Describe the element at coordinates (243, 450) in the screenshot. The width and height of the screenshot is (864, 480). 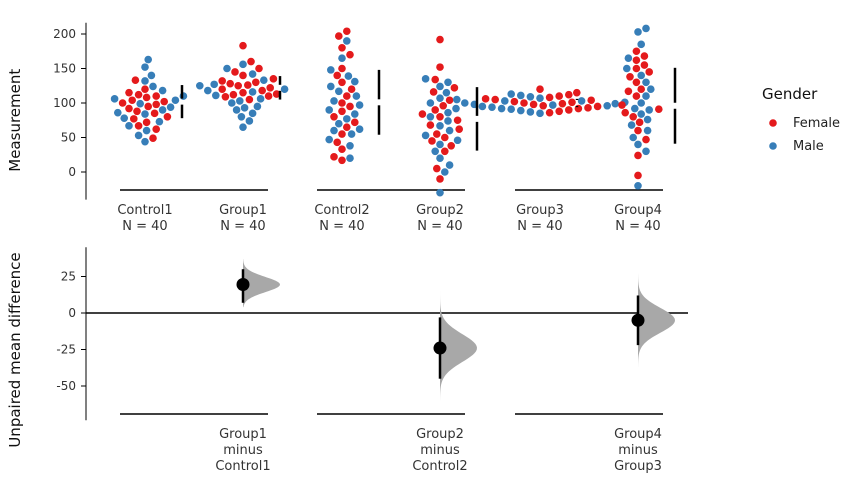
I see `comparison-label: minus` at that location.